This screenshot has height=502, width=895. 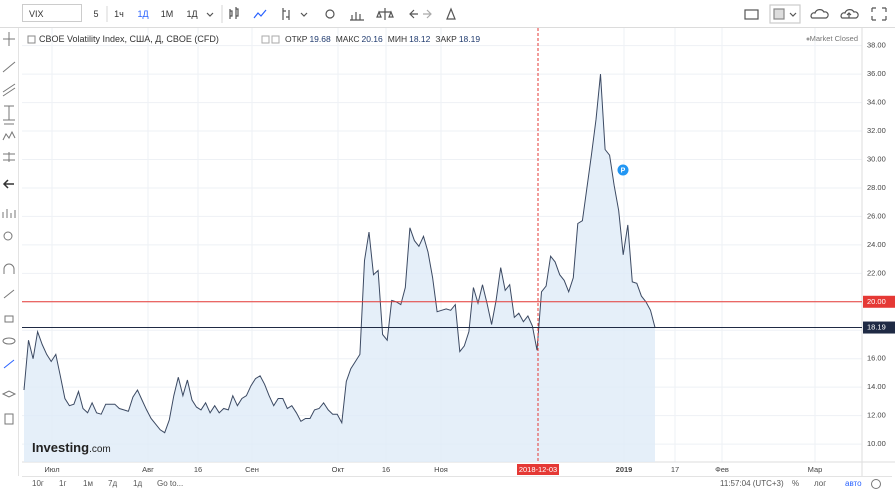 What do you see at coordinates (9, 90) in the screenshot?
I see `channel-tool` at bounding box center [9, 90].